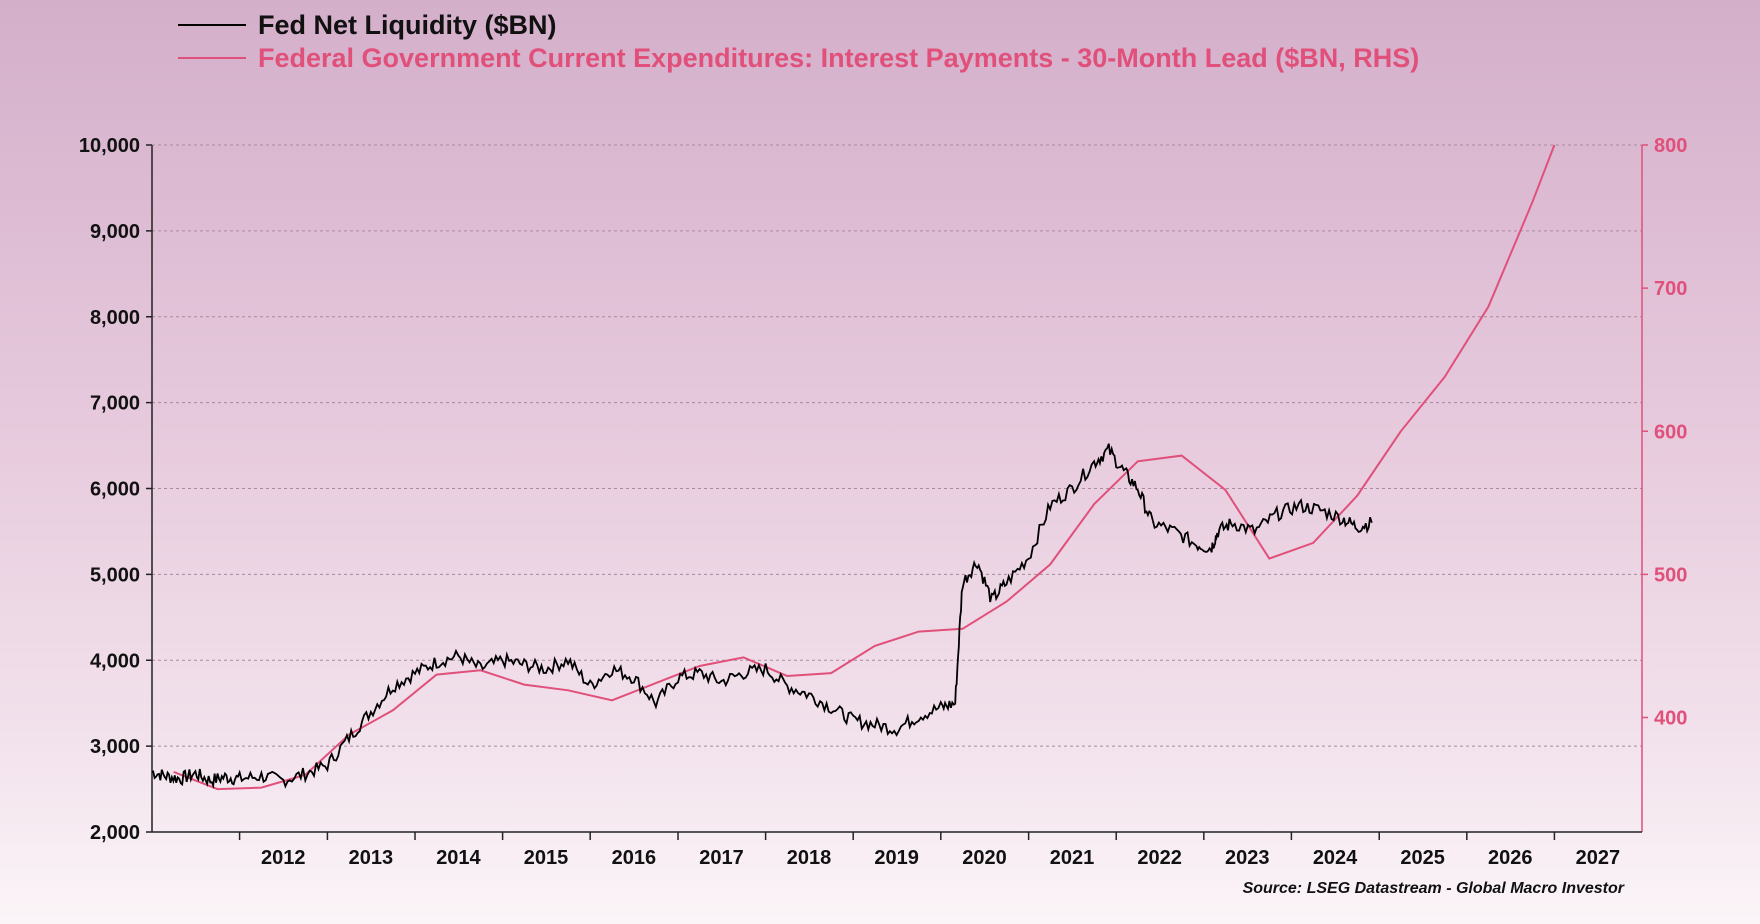 Image resolution: width=1760 pixels, height=924 pixels. Describe the element at coordinates (1670, 719) in the screenshot. I see `right-tick-label: 400` at that location.